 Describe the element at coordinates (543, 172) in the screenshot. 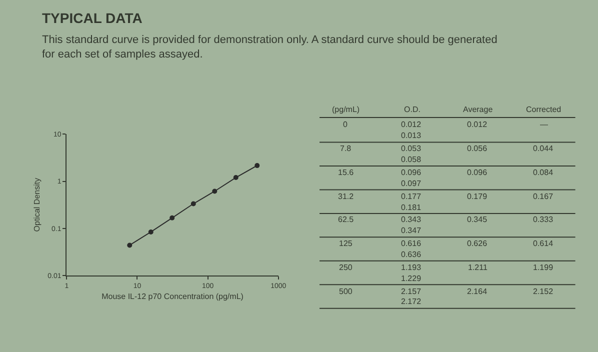

I see `data-label: 0.084` at that location.